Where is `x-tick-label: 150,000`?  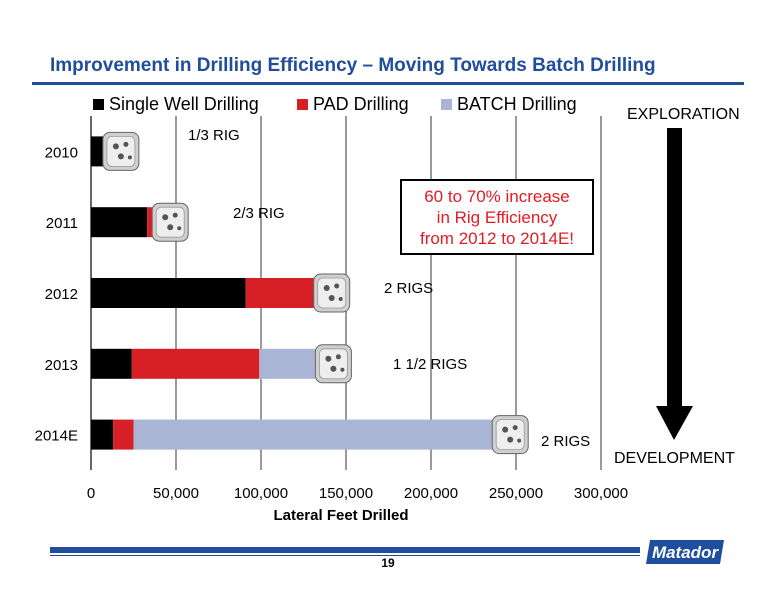
x-tick-label: 150,000 is located at coordinates (346, 493).